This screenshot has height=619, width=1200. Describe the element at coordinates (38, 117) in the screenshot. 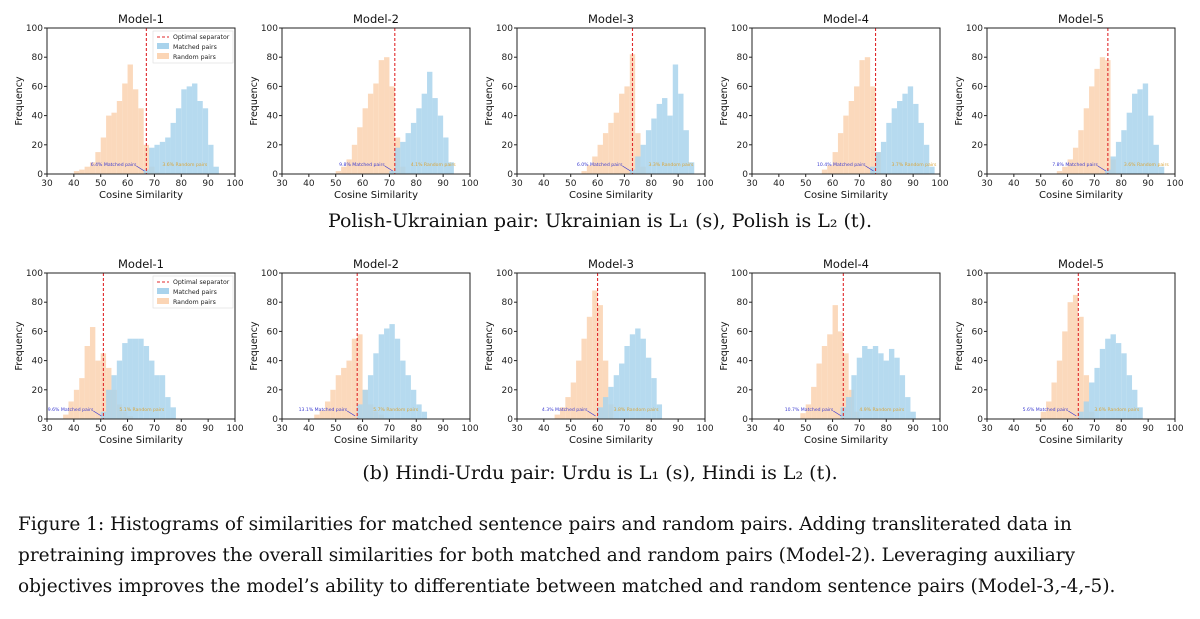

I see `y-tick-label: 40` at that location.